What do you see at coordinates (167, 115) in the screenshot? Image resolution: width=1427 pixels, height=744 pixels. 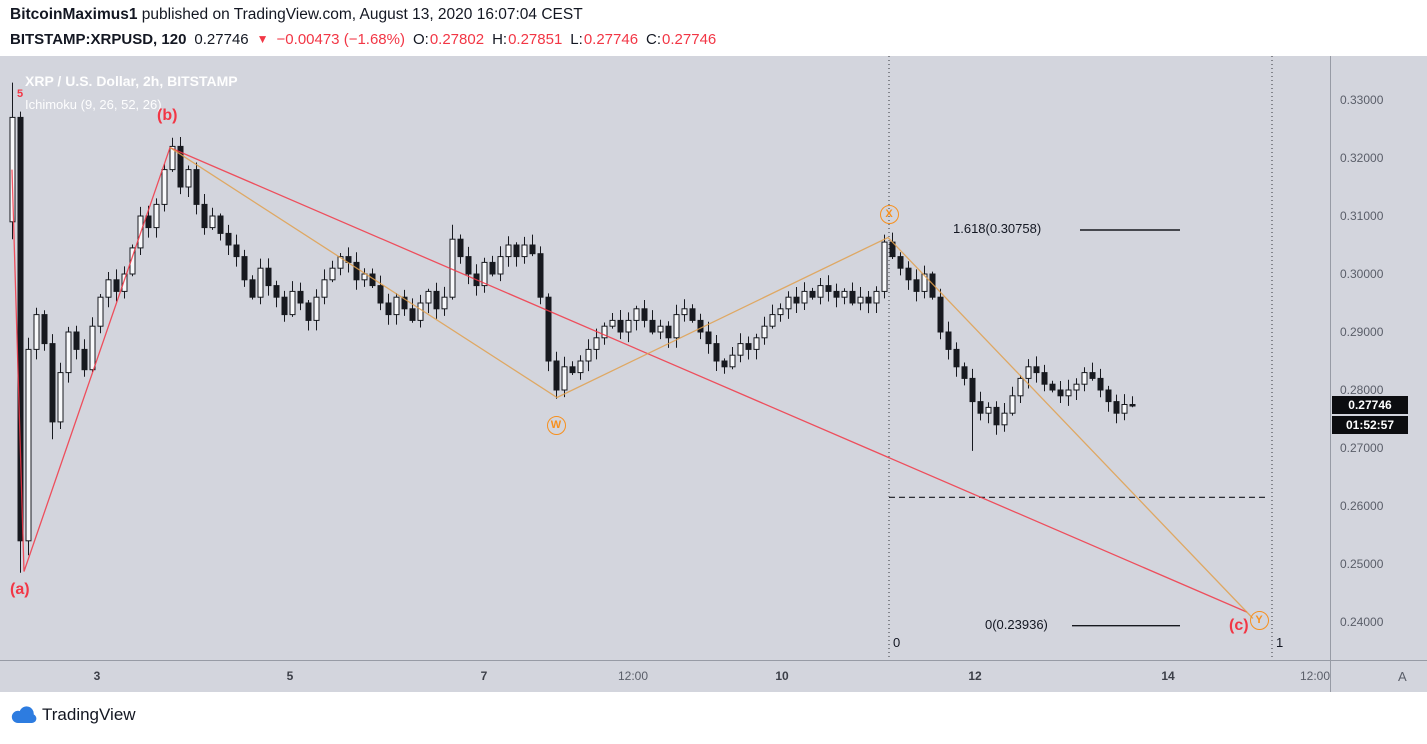 I see `wave-label-b: (b)` at bounding box center [167, 115].